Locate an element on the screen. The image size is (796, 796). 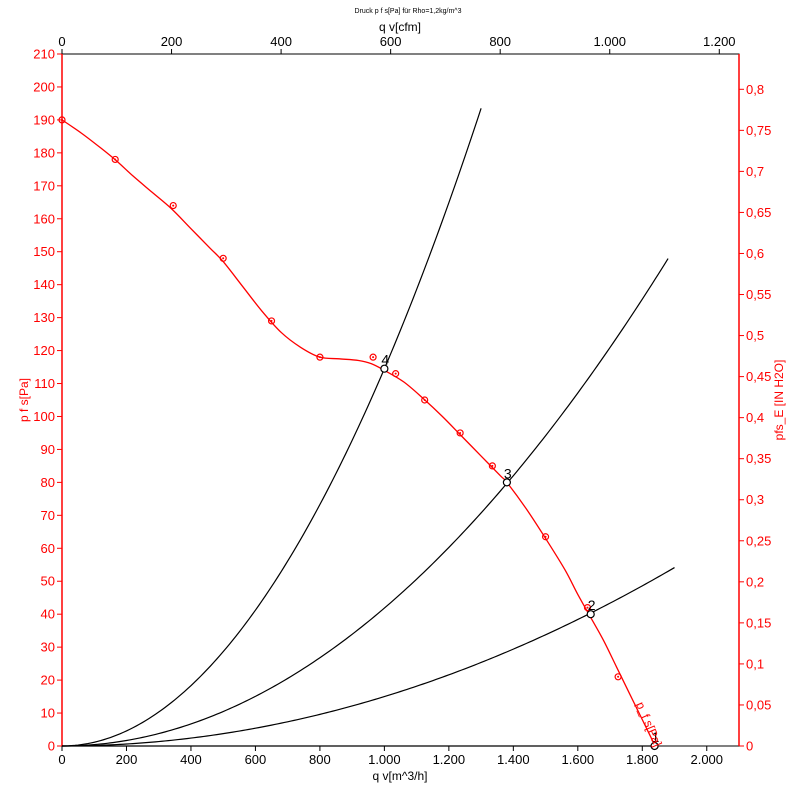
x-tick-label: 600 is located at coordinates (256, 759).